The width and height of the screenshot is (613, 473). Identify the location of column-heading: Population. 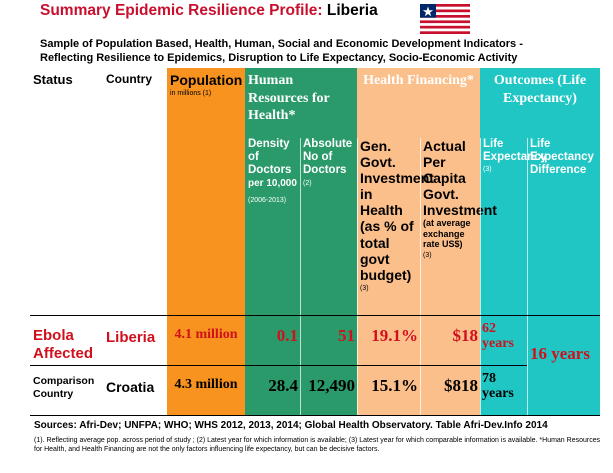
(206, 80).